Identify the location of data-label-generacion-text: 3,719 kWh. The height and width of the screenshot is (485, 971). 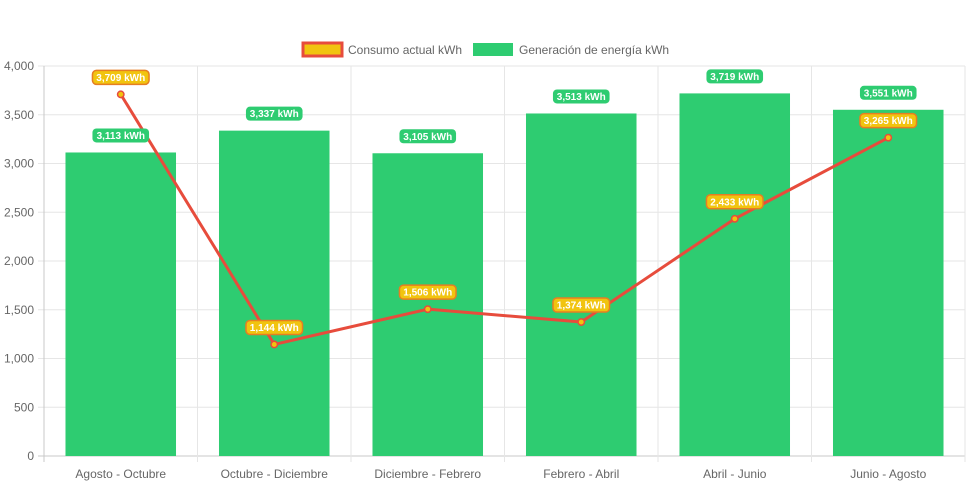
(734, 77).